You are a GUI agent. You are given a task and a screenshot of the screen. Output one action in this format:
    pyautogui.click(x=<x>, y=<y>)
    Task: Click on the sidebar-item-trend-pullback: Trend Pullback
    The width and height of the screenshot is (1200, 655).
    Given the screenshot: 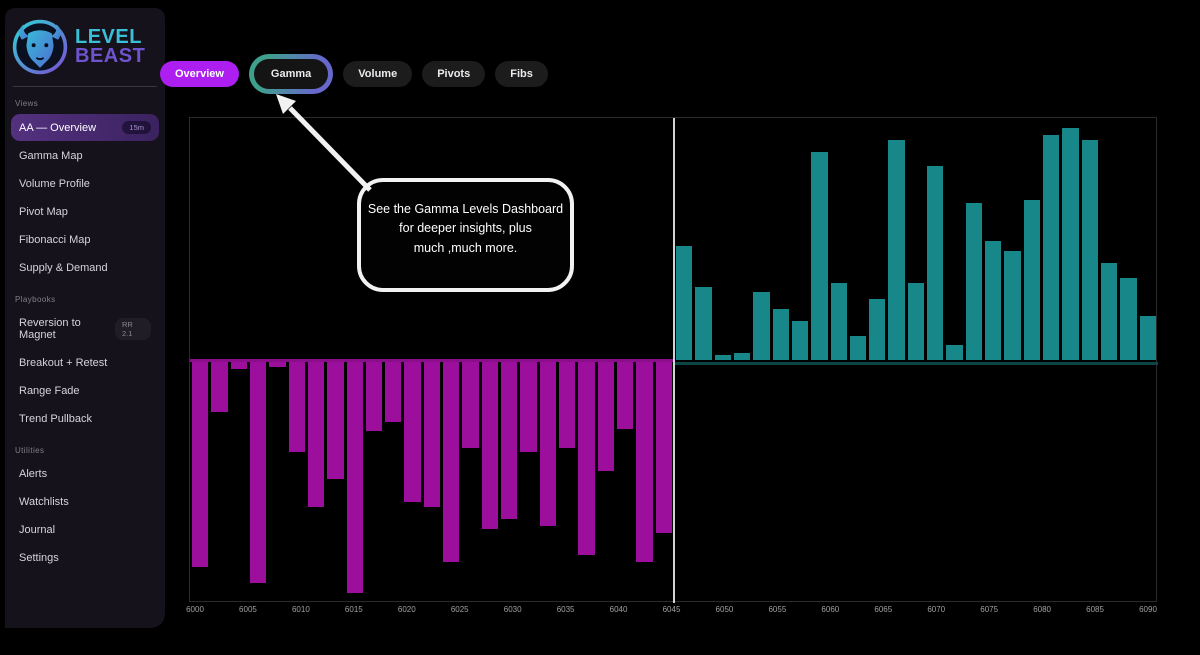 What is the action you would take?
    pyautogui.click(x=85, y=419)
    